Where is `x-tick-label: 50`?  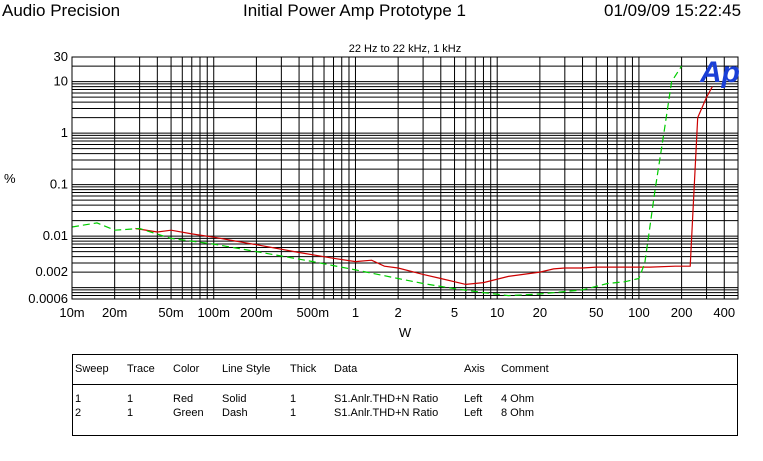 x-tick-label: 50 is located at coordinates (596, 312).